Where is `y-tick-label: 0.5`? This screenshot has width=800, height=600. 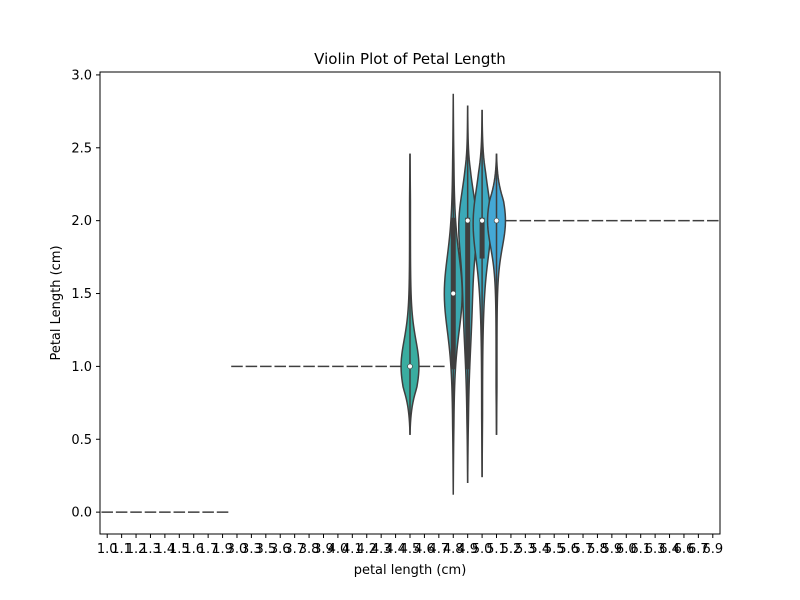
y-tick-label: 0.5 is located at coordinates (81, 440).